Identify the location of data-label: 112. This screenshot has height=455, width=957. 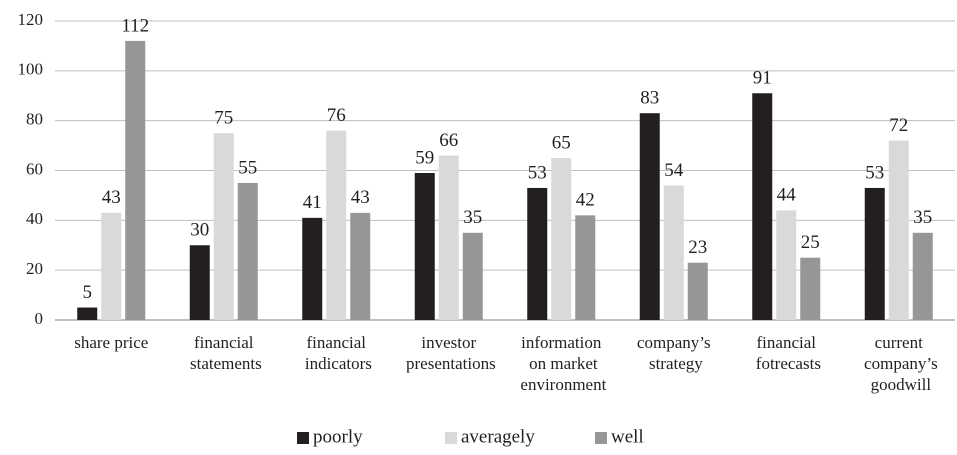
(135, 25).